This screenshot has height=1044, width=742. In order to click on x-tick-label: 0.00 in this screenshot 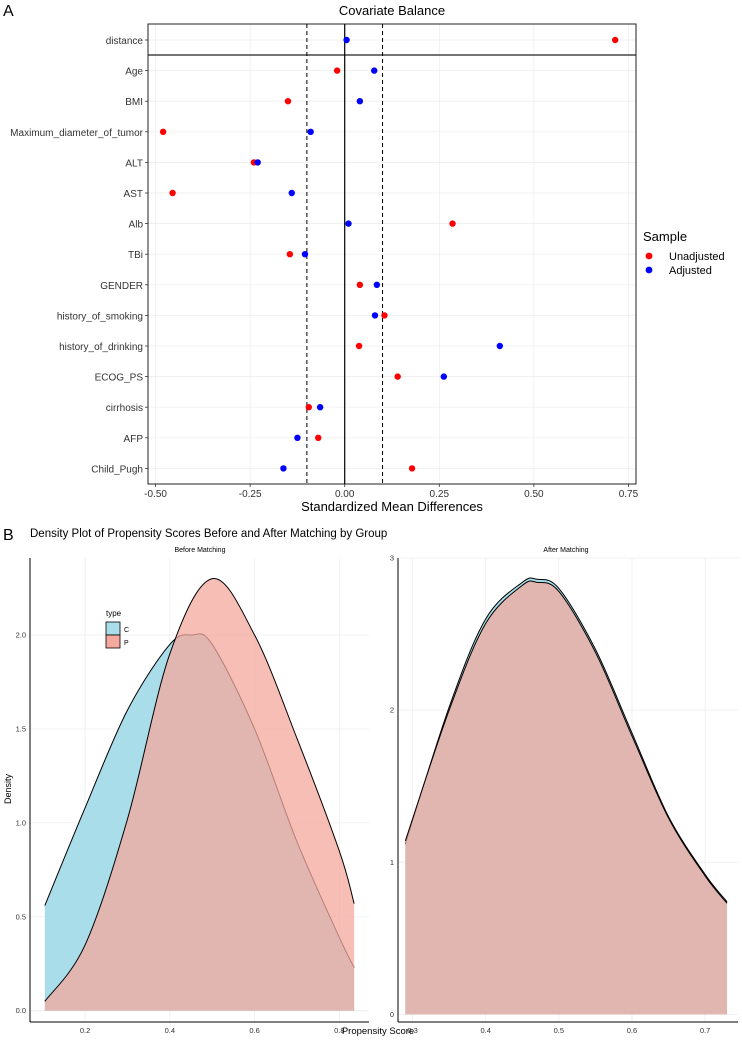, I will do `click(345, 494)`.